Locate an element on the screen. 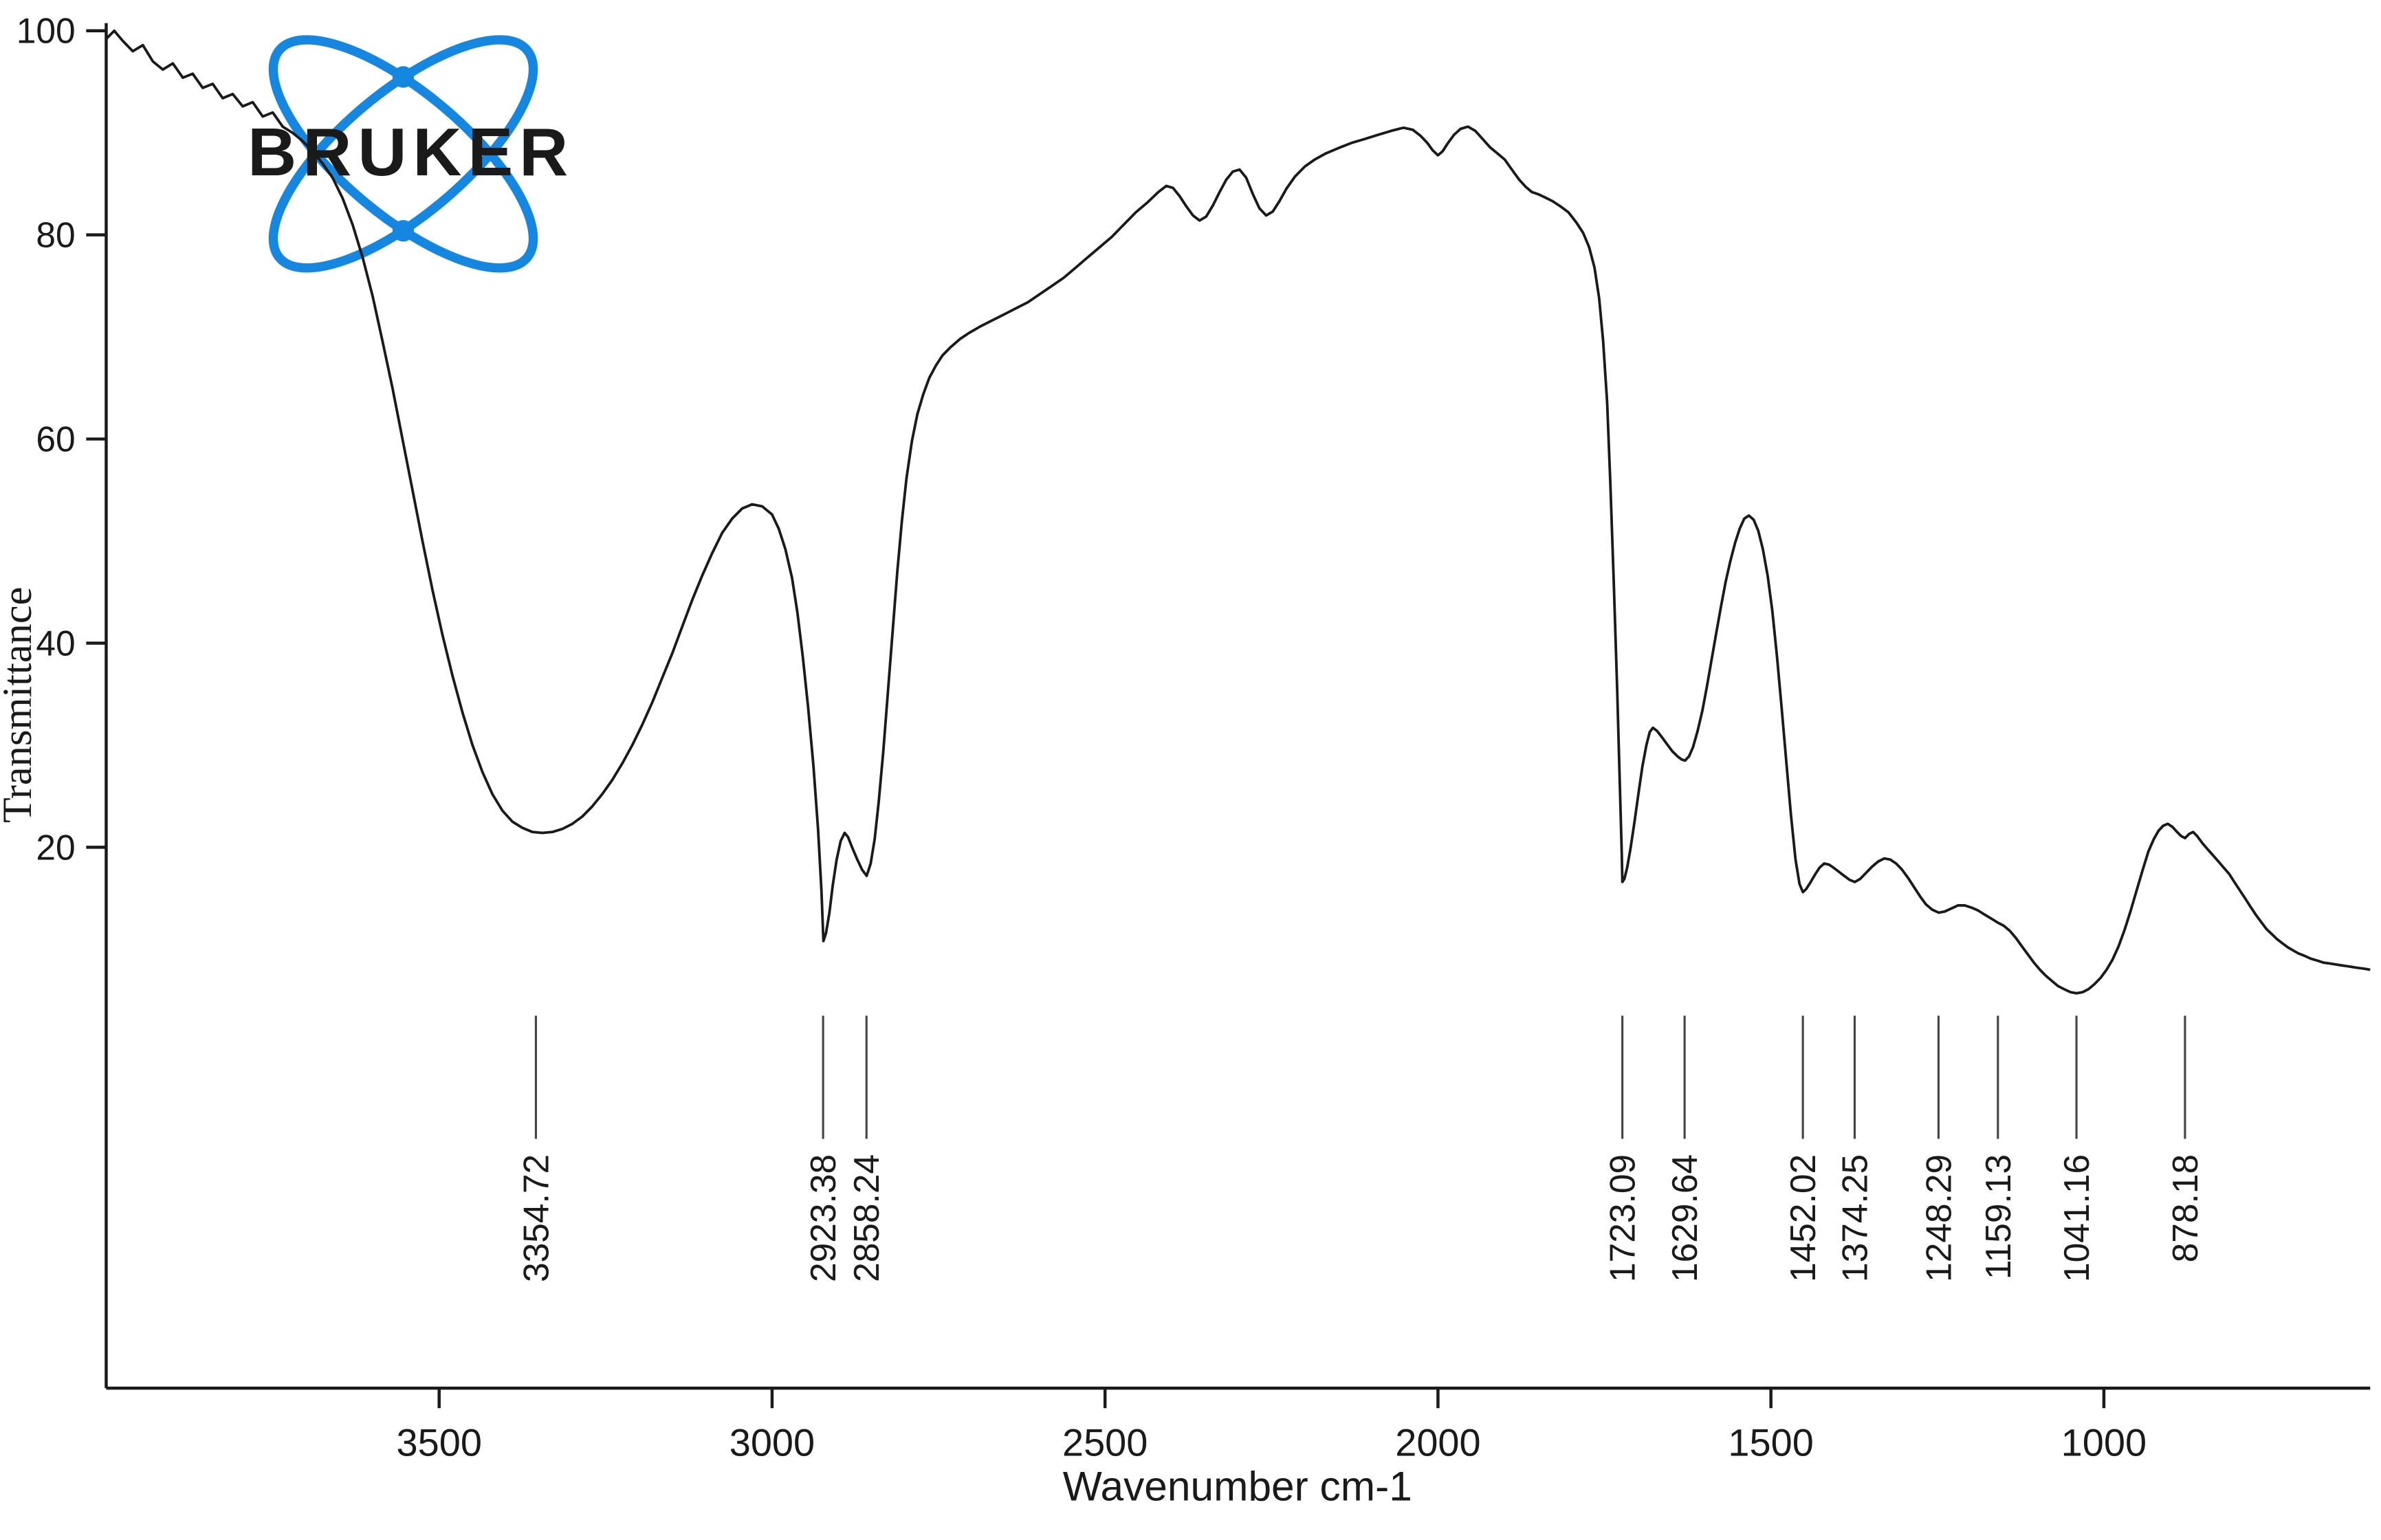 Image resolution: width=2381 pixels, height=1540 pixels. x-tick-label: 1500 is located at coordinates (1770, 1442).